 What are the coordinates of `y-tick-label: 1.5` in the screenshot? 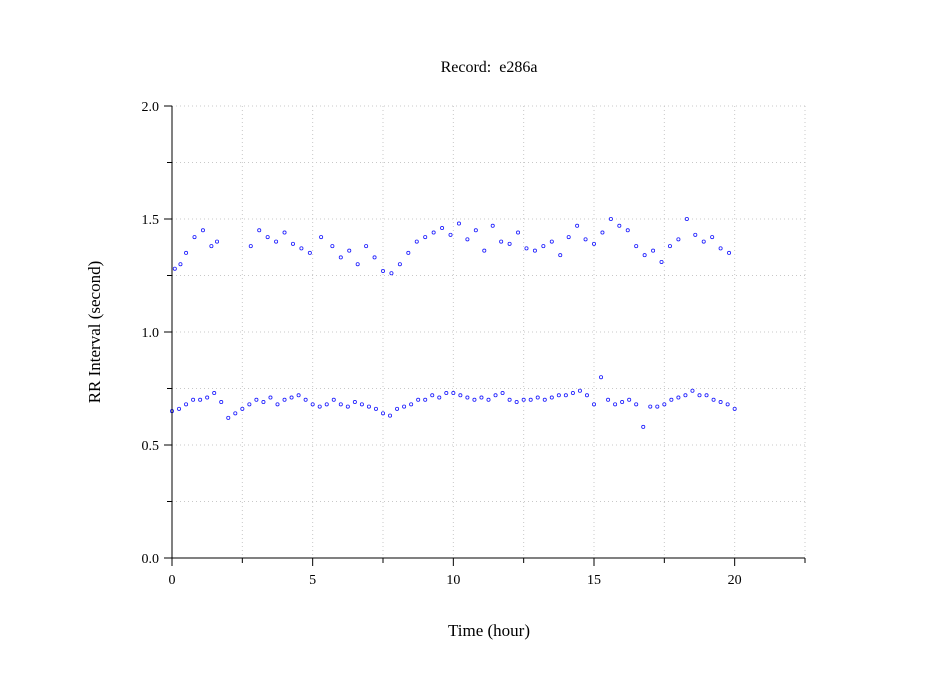 It's located at (151, 220).